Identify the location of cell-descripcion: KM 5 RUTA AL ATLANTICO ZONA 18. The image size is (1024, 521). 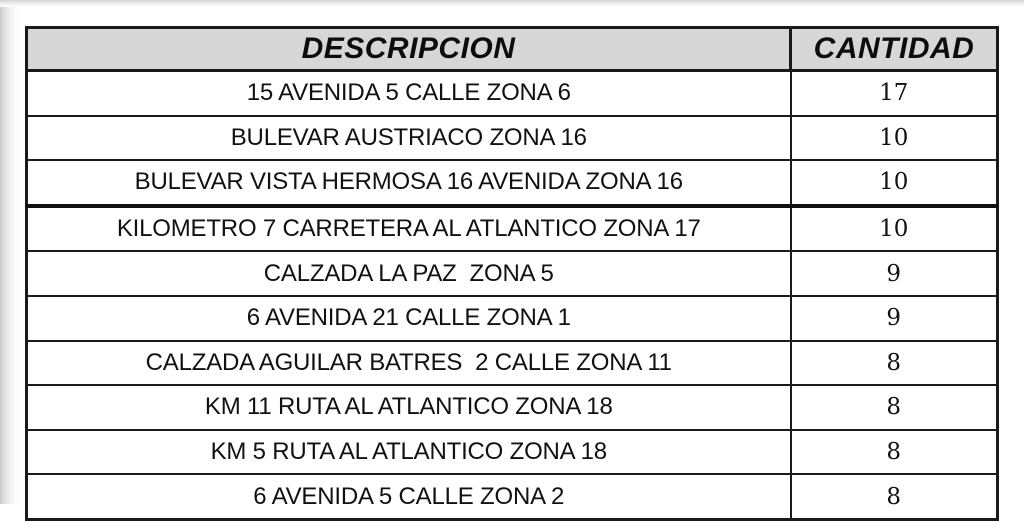
(408, 452).